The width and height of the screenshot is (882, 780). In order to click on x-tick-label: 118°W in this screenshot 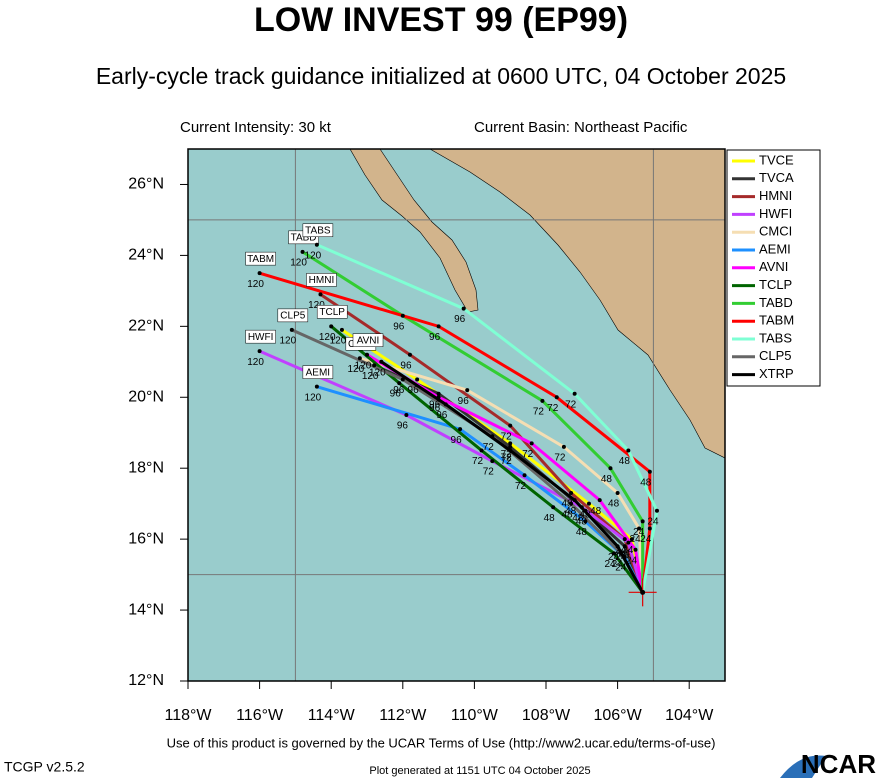, I will do `click(188, 715)`.